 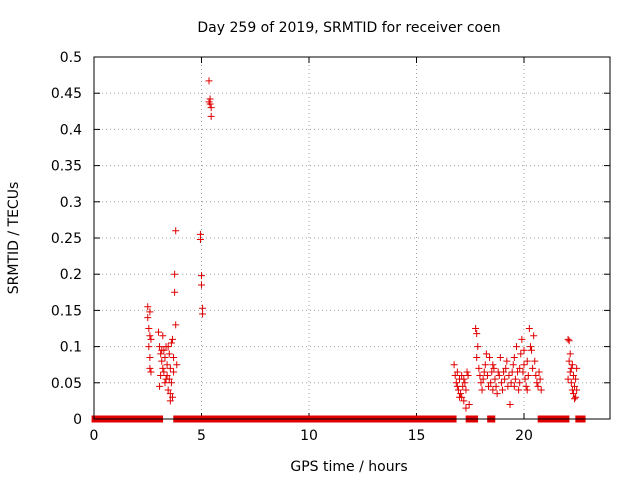 What do you see at coordinates (71, 348) in the screenshot?
I see `y-tick-label: 0.1` at bounding box center [71, 348].